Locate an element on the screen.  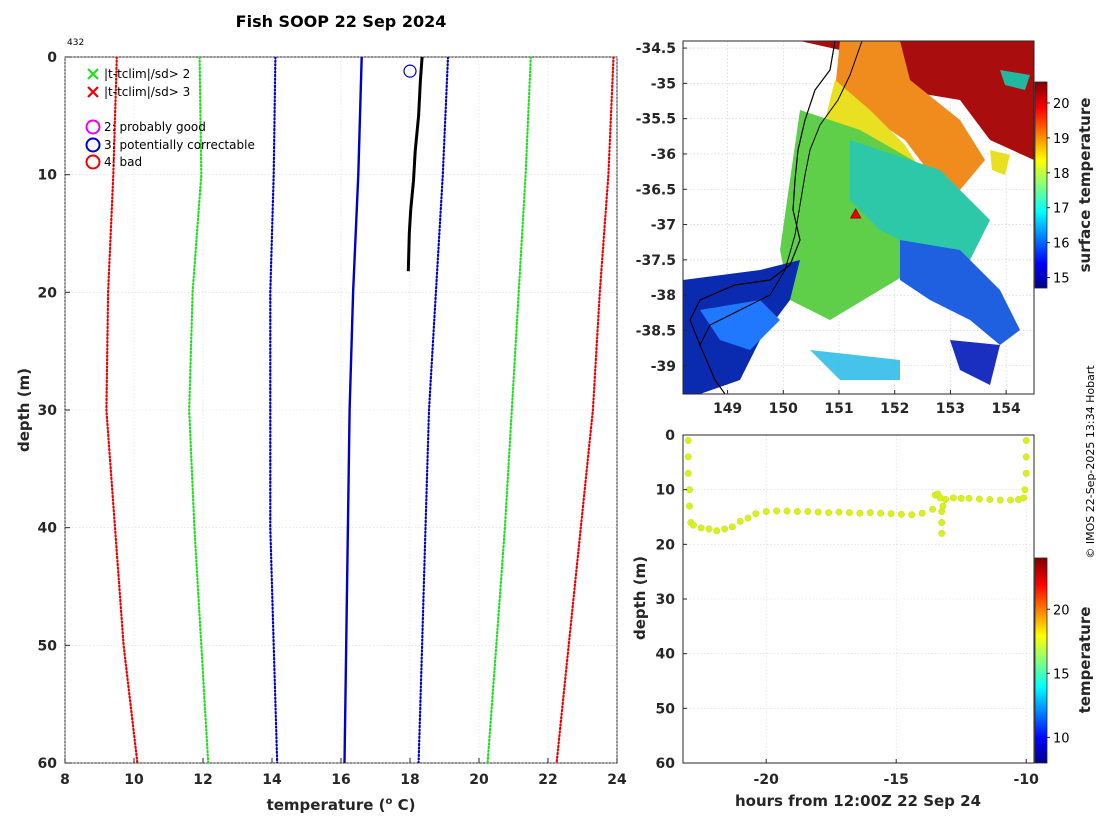
depth-points is located at coordinates (857, 487).